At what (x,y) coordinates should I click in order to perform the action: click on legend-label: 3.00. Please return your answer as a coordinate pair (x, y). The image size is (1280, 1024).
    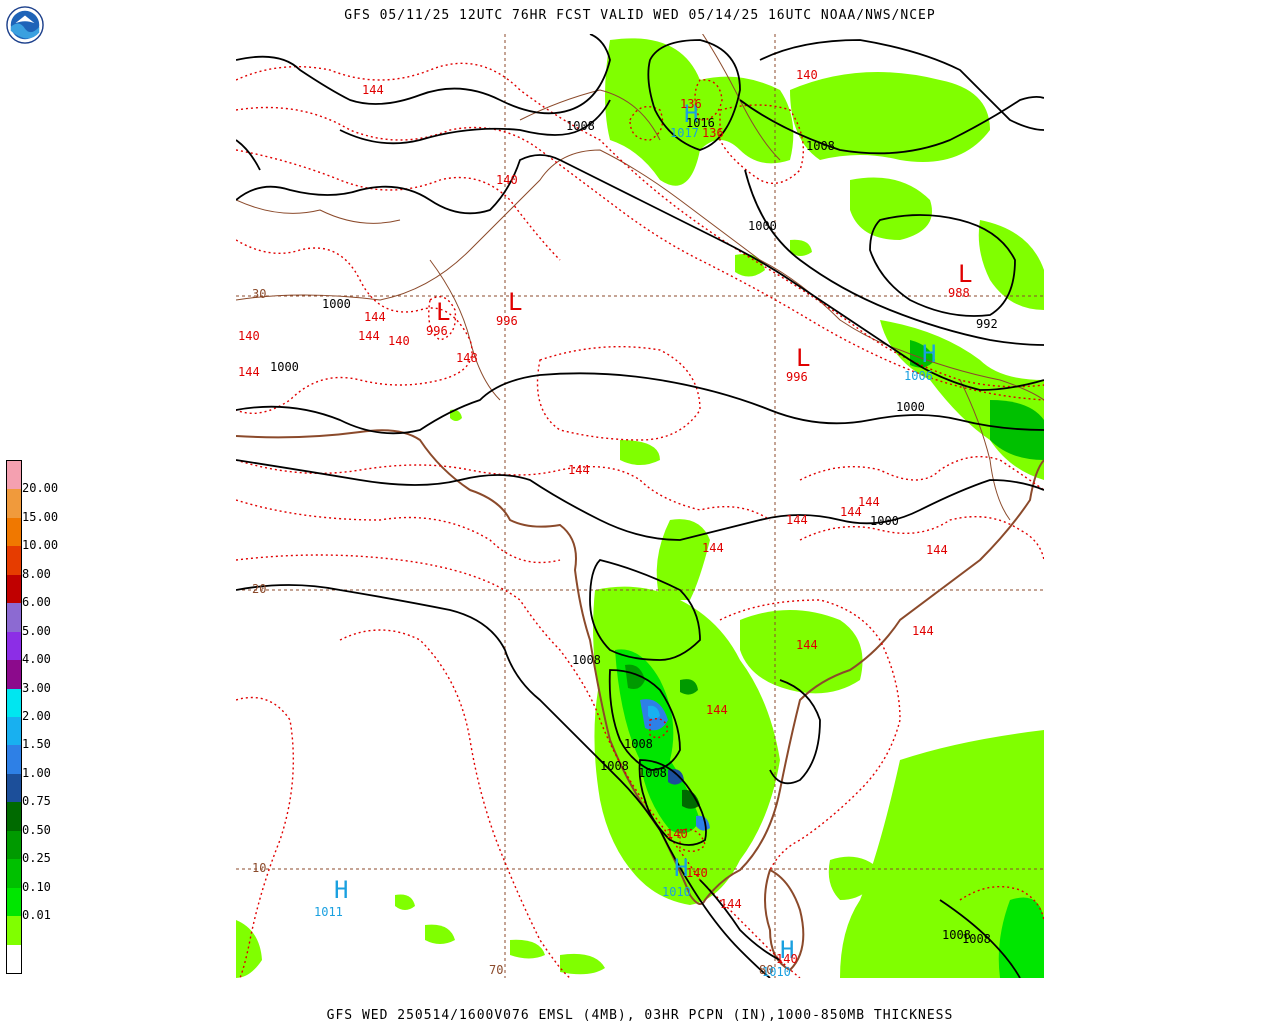
    Looking at the image, I should click on (36, 687).